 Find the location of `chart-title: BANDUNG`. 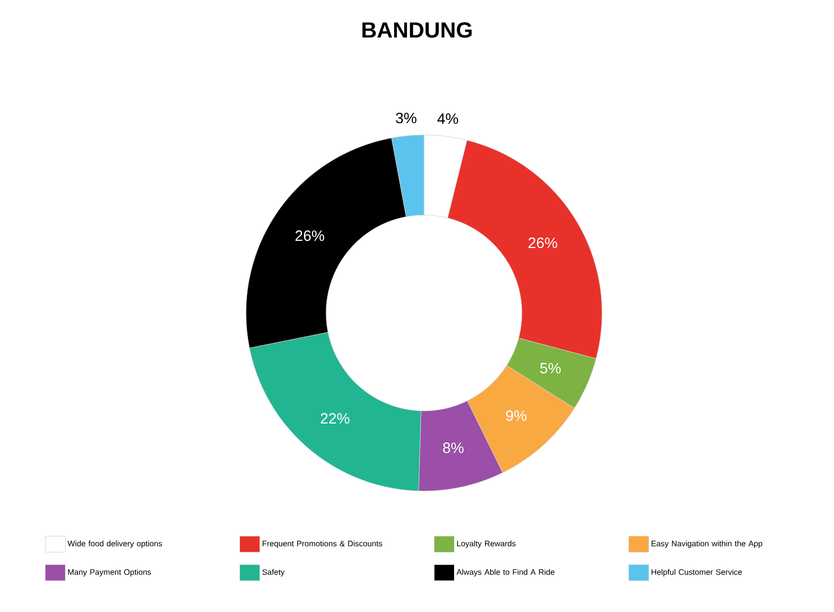

chart-title: BANDUNG is located at coordinates (417, 30).